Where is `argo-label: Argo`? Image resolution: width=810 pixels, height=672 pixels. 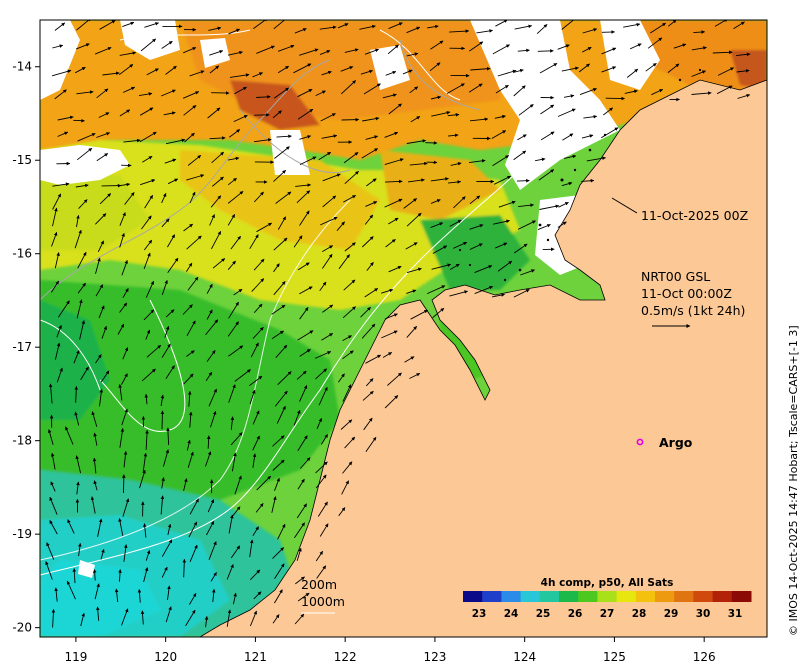
argo-label: Argo is located at coordinates (676, 442).